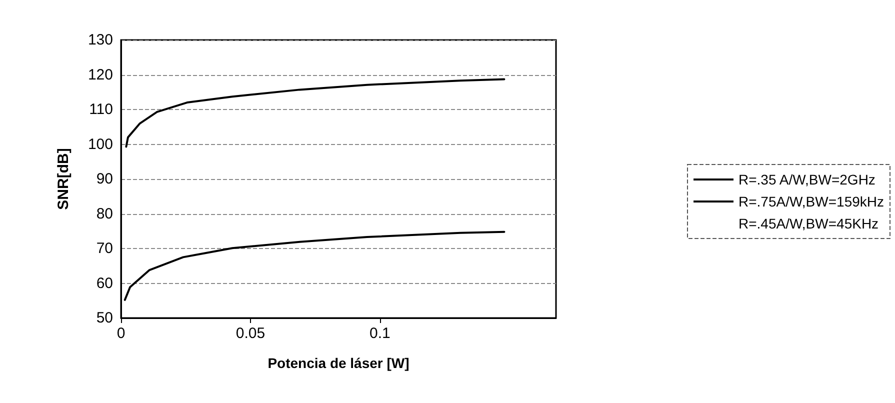  I want to click on y-tick-label: 110, so click(101, 109).